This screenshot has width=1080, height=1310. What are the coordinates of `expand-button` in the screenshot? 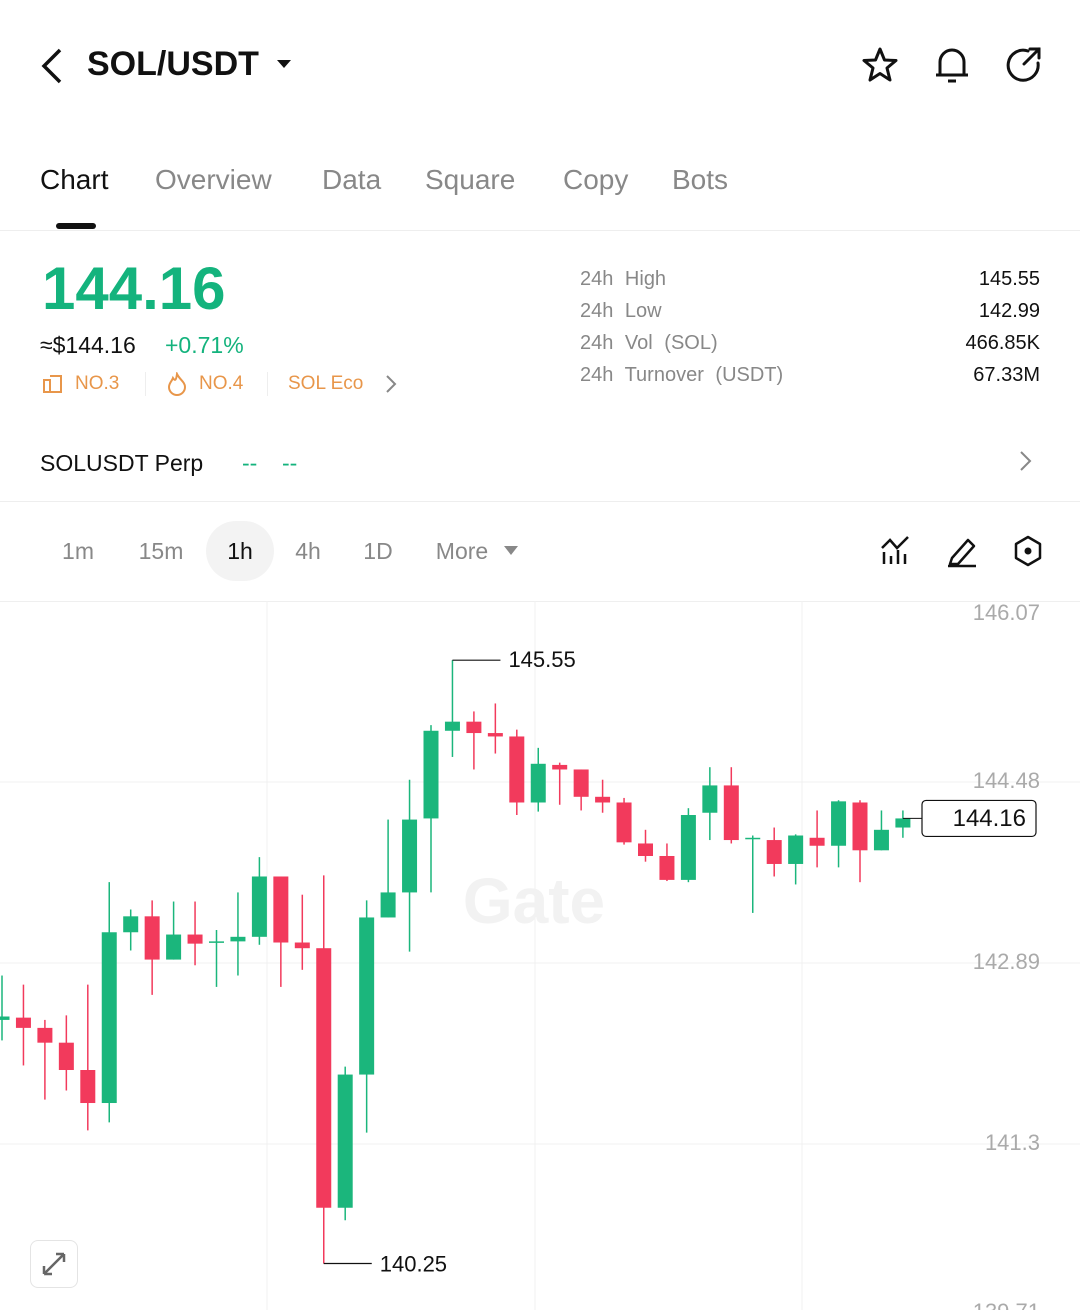 It's located at (54, 1264).